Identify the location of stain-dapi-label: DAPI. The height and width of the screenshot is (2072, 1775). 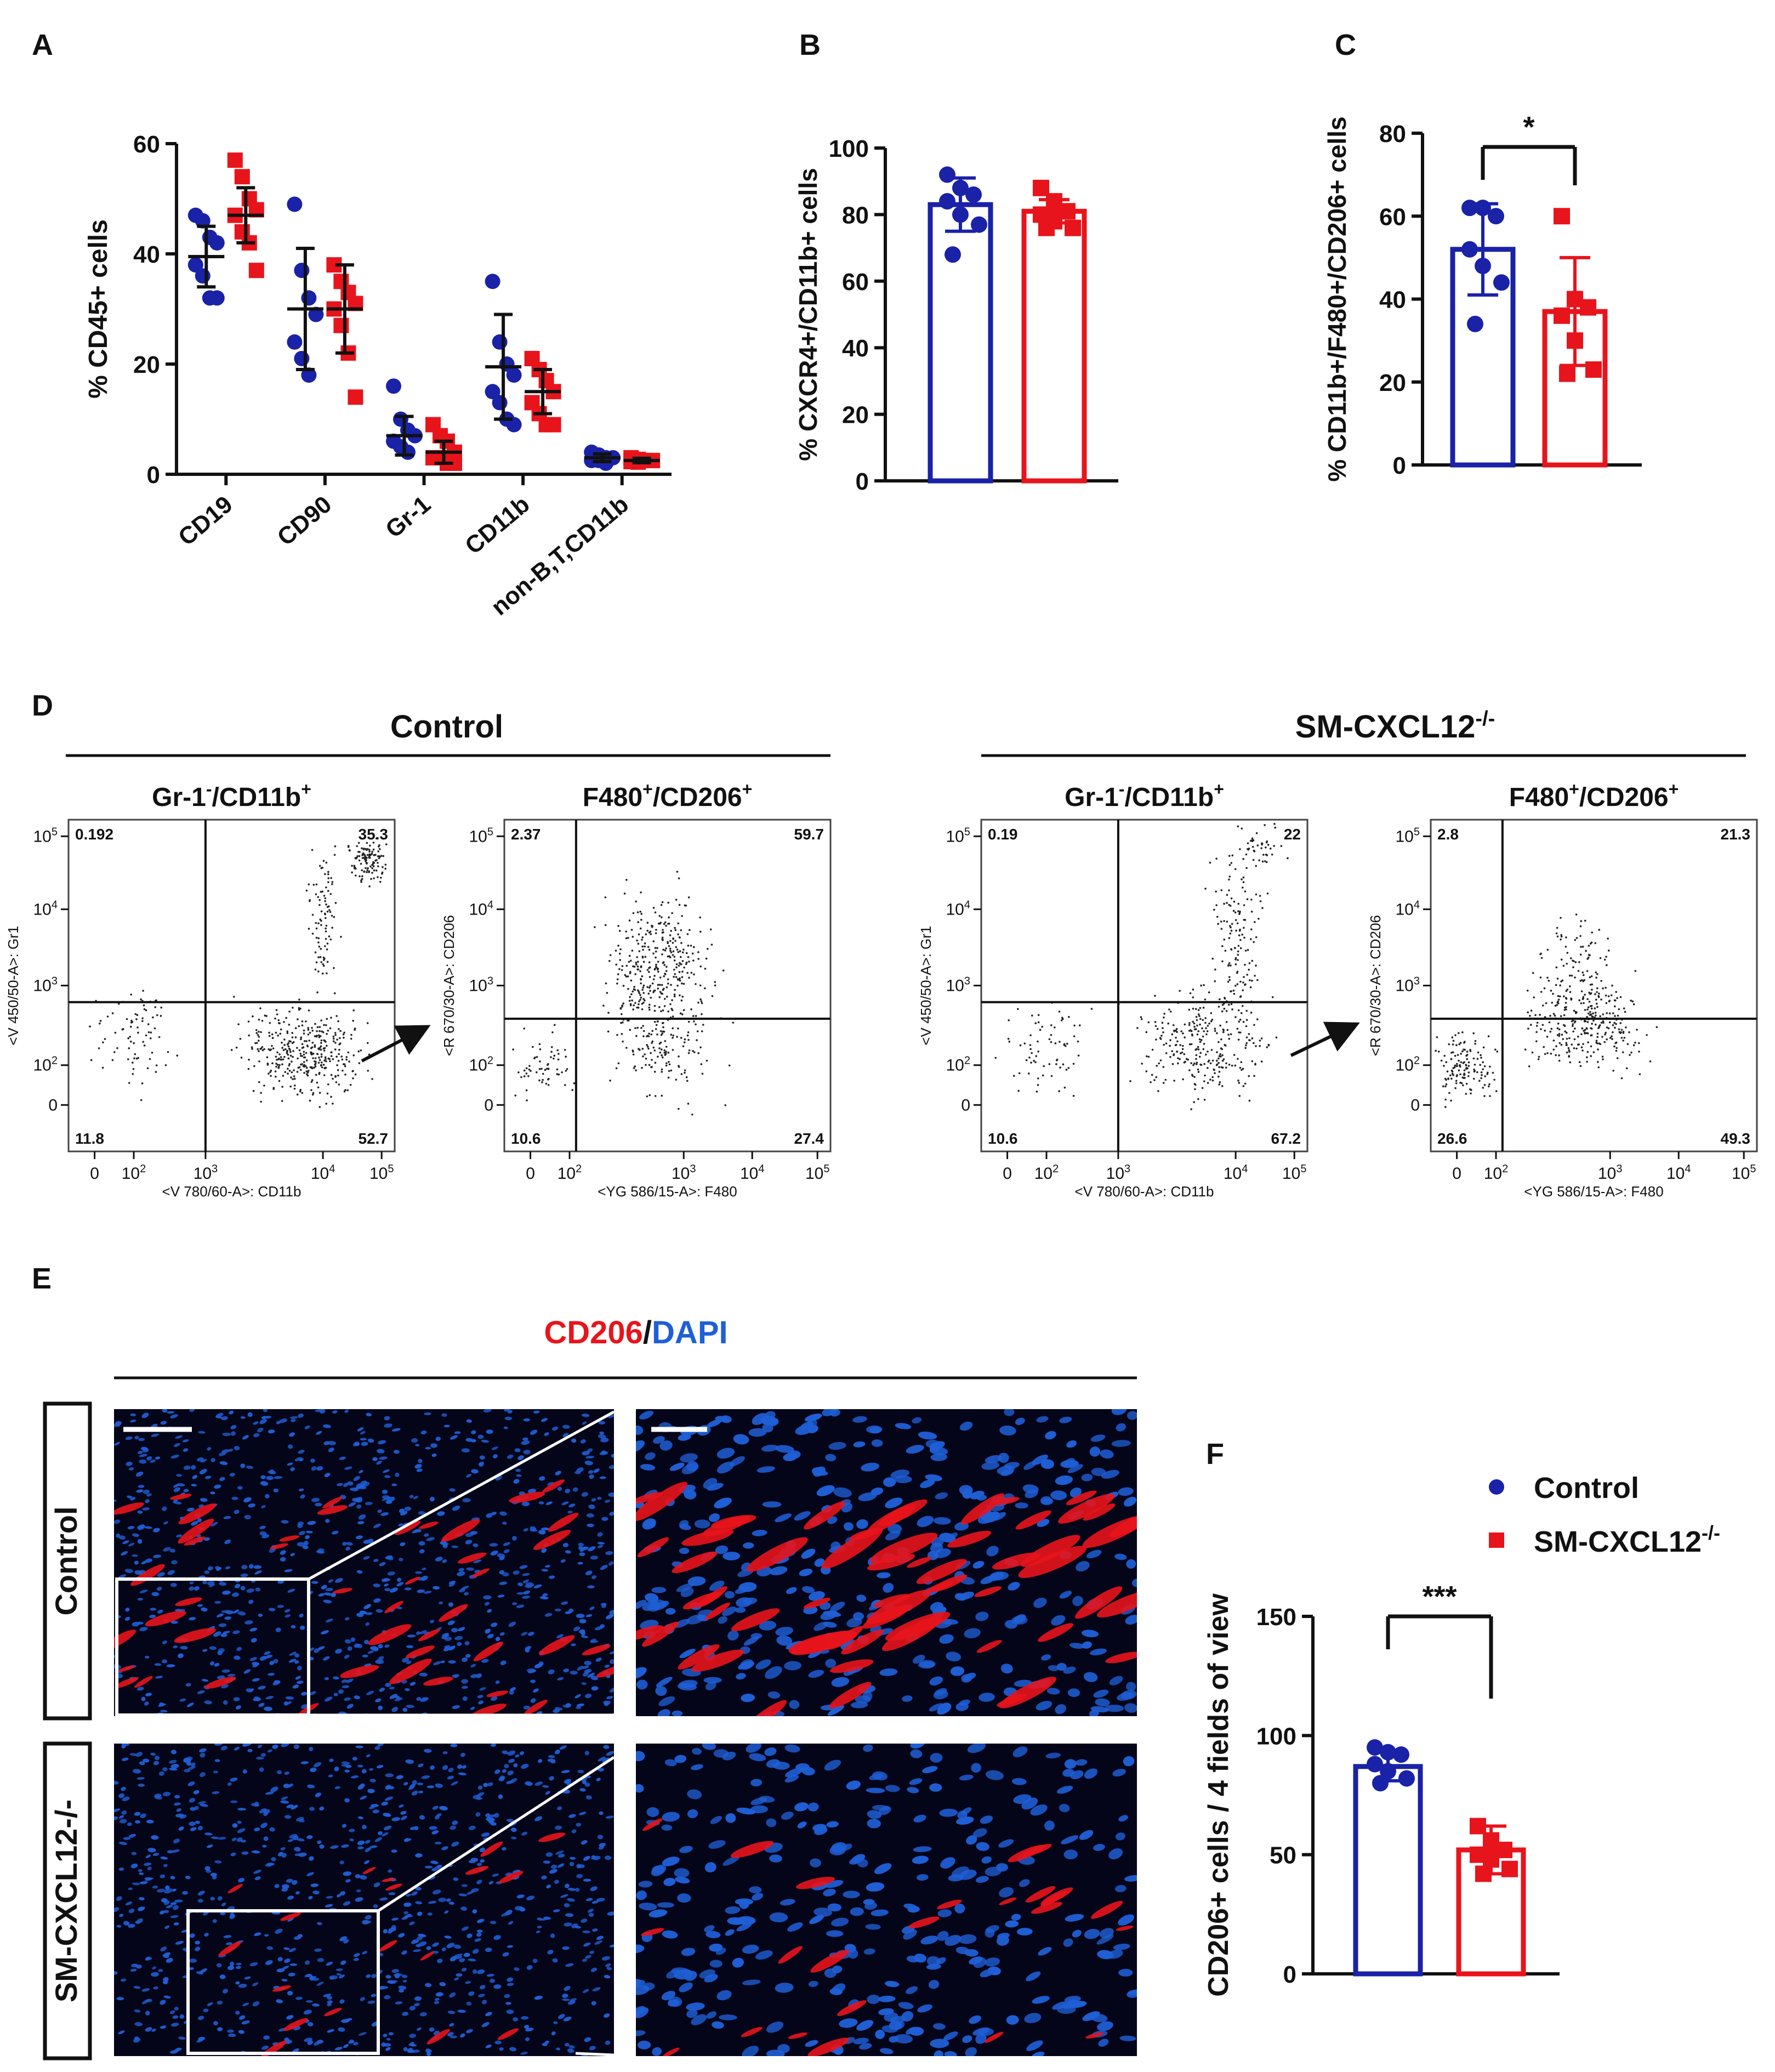
(690, 1332).